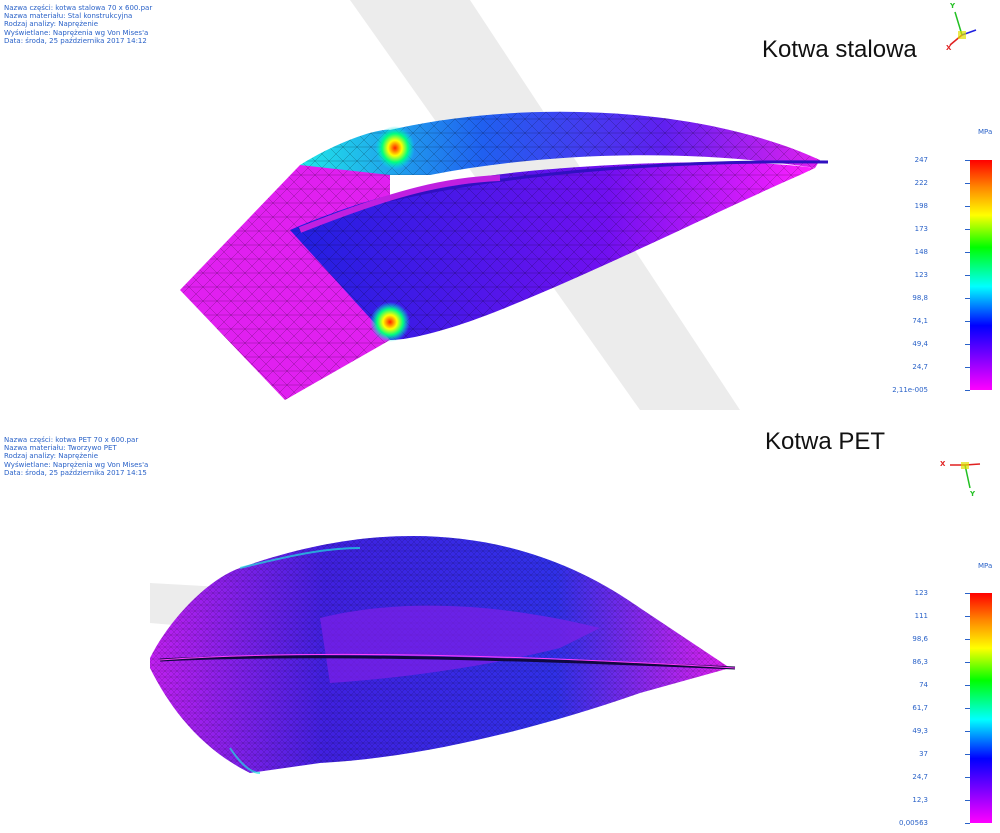 This screenshot has height=833, width=1000. What do you see at coordinates (75, 472) in the screenshot?
I see `analysis-date: Data: środa, 25 października 2017 14:15` at bounding box center [75, 472].